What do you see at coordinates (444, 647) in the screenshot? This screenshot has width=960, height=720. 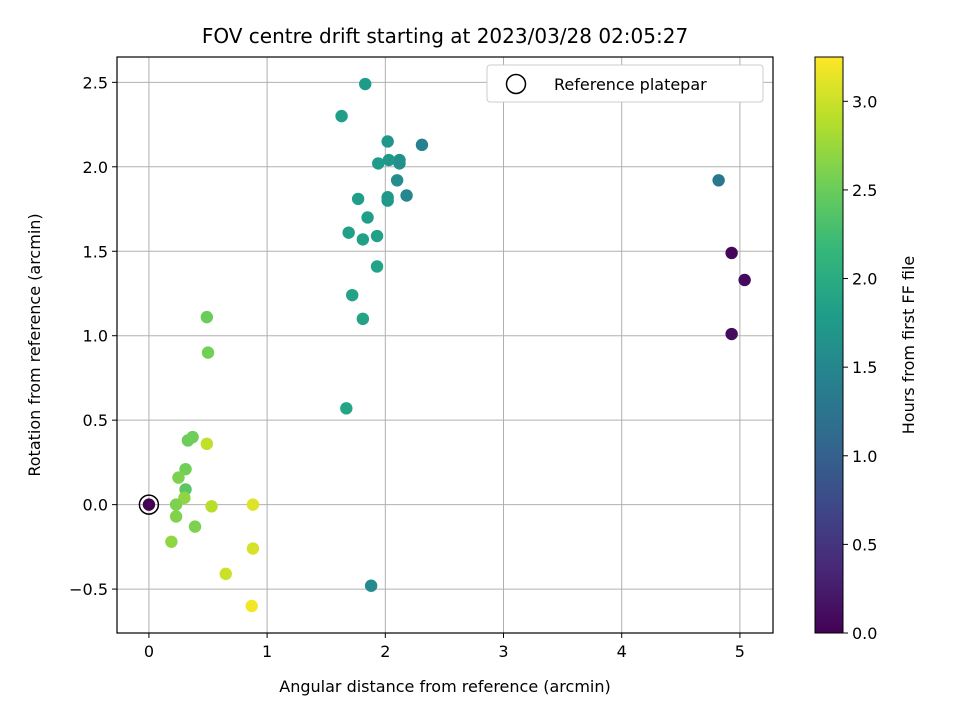 I see `x-axis-ticks: 0 1 2 3 4 5` at bounding box center [444, 647].